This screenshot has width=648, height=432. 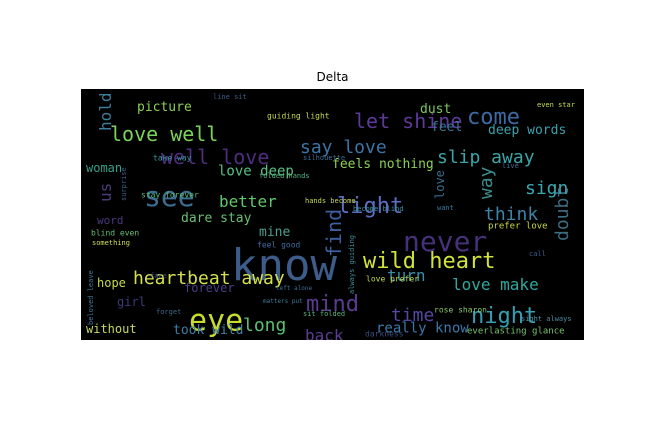 I want to click on word-let-shine: let shine, so click(x=408, y=121).